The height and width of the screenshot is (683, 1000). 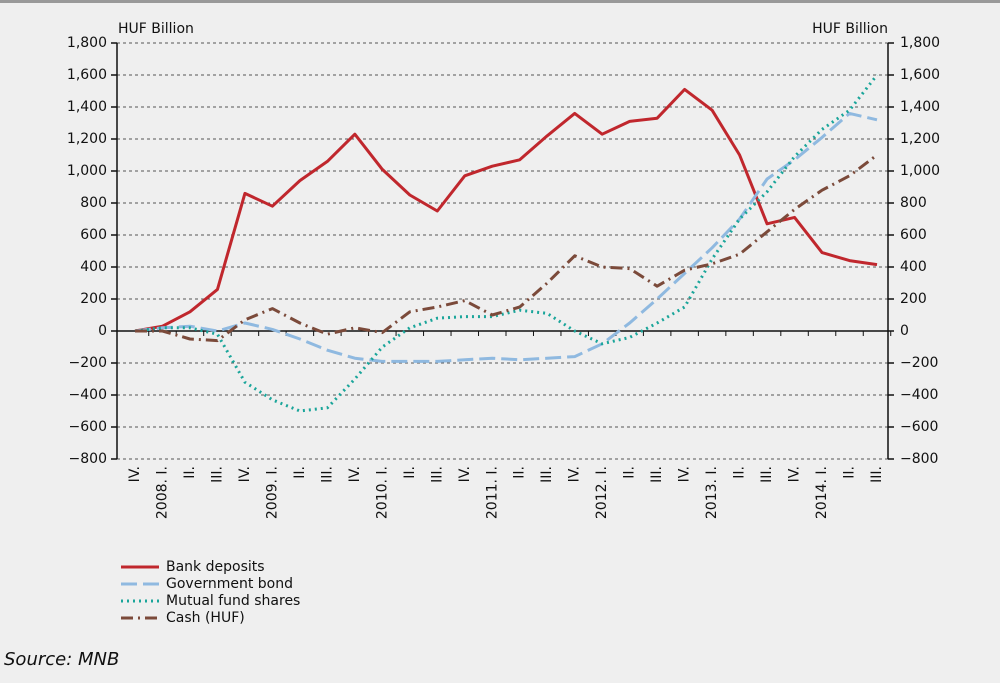 I want to click on y2-axis-label: HUF Billion, so click(x=850, y=29).